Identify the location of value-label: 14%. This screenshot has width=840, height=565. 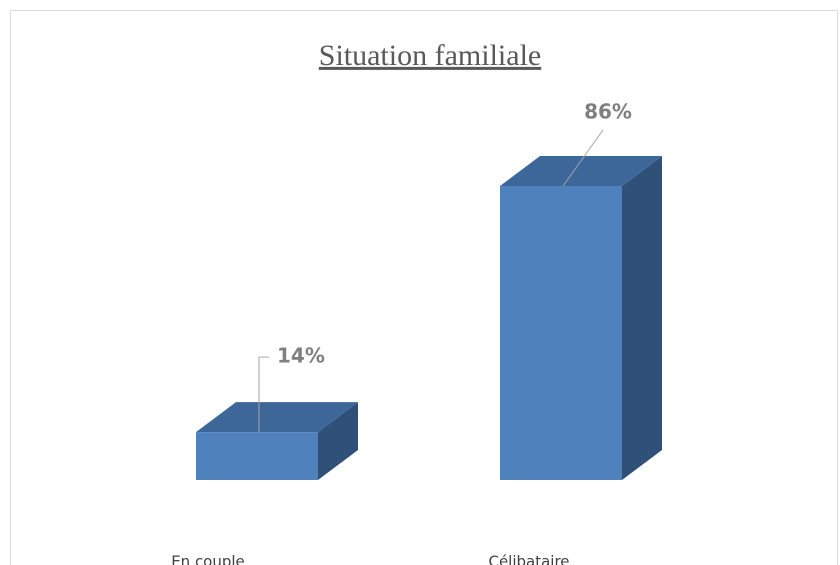
(301, 356).